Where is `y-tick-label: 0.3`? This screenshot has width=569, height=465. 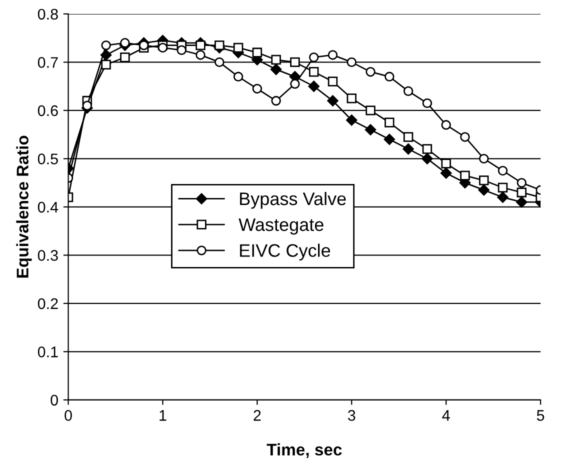
y-tick-label: 0.3 is located at coordinates (48, 255).